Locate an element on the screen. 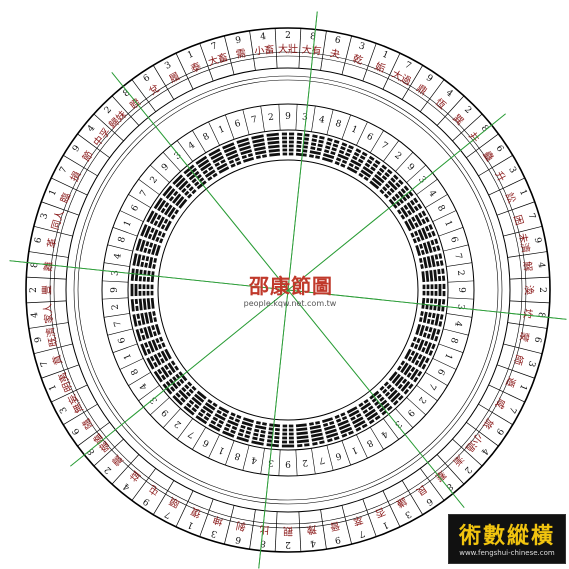  outer-digit: 1 is located at coordinates (190, 55).